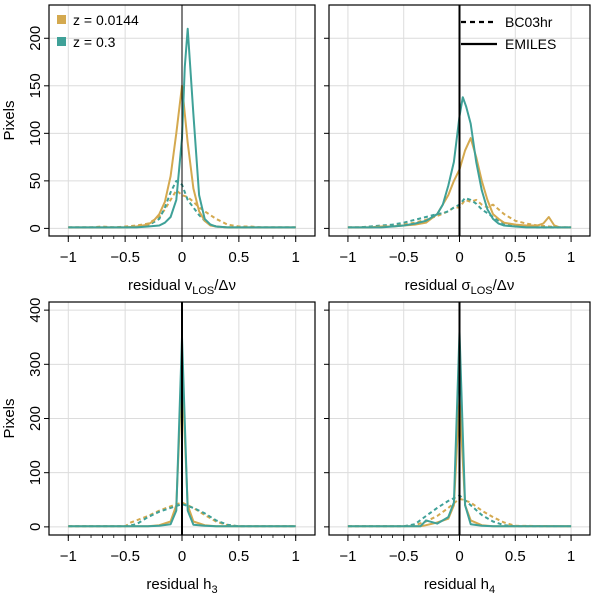  I want to click on y-tick-label: 300, so click(35, 364).